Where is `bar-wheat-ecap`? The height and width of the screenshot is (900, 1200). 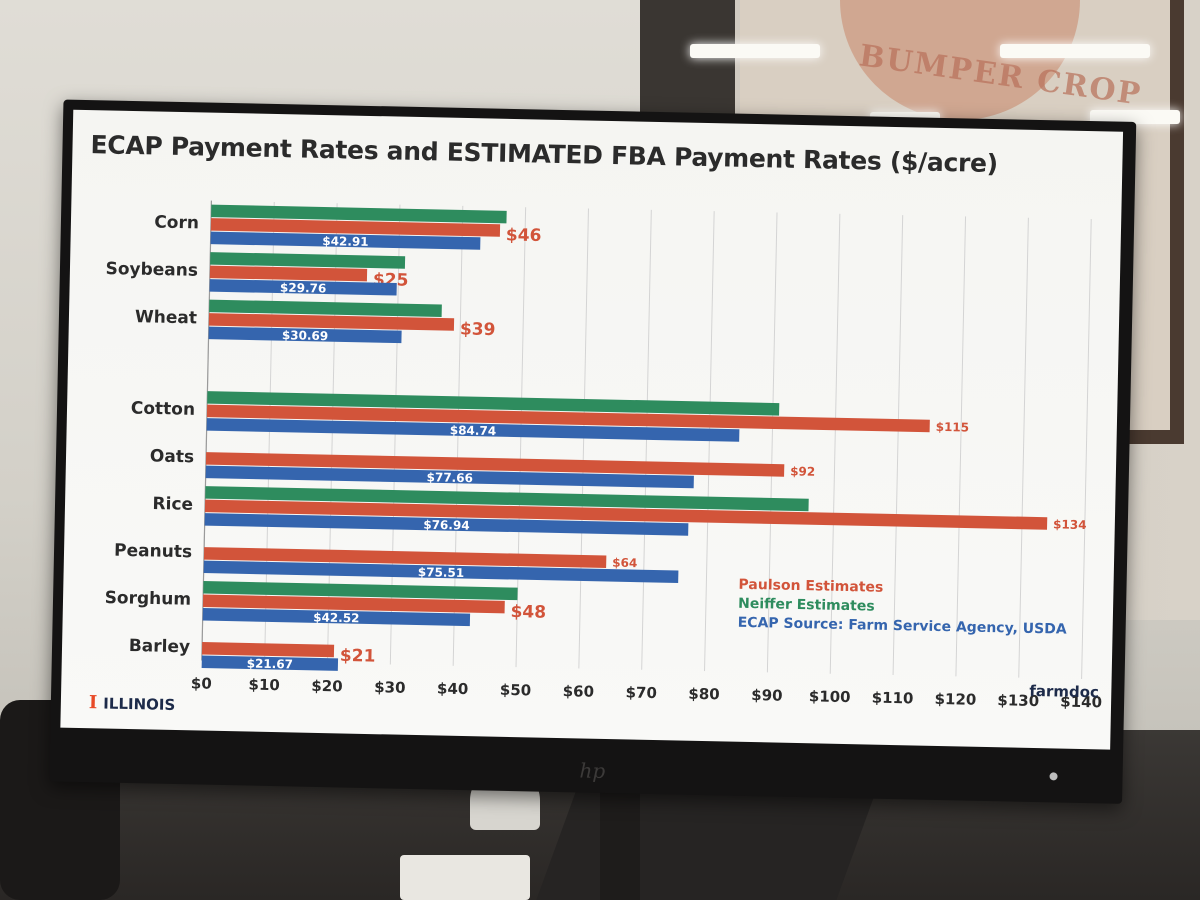 bar-wheat-ecap is located at coordinates (305, 335).